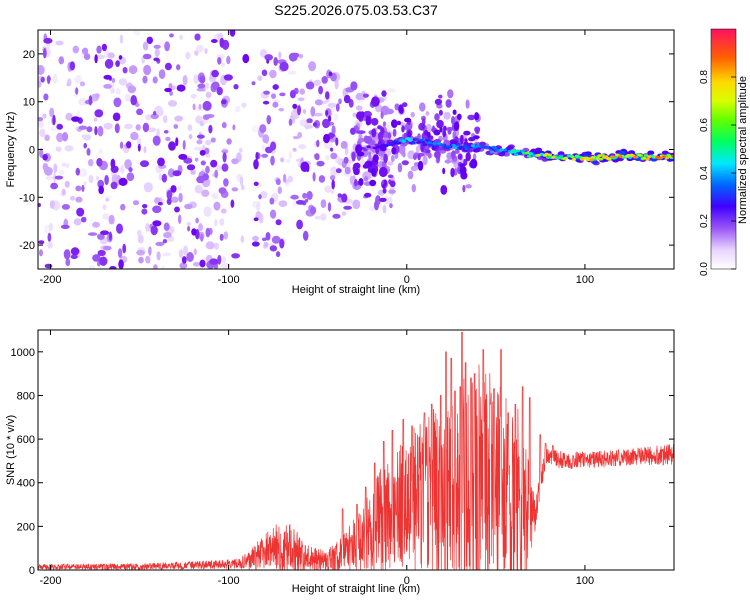 This screenshot has height=600, width=750. Describe the element at coordinates (29, 103) in the screenshot. I see `y-tick-label: 10` at that location.